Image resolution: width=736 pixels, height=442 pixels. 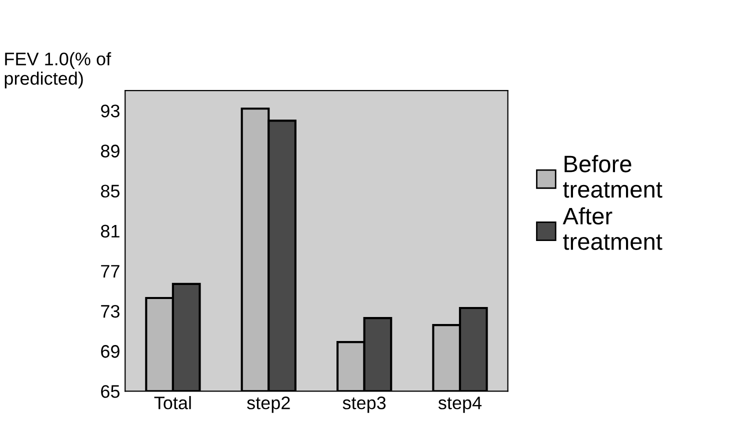 What do you see at coordinates (364, 404) in the screenshot?
I see `x-tick-label: step3` at bounding box center [364, 404].